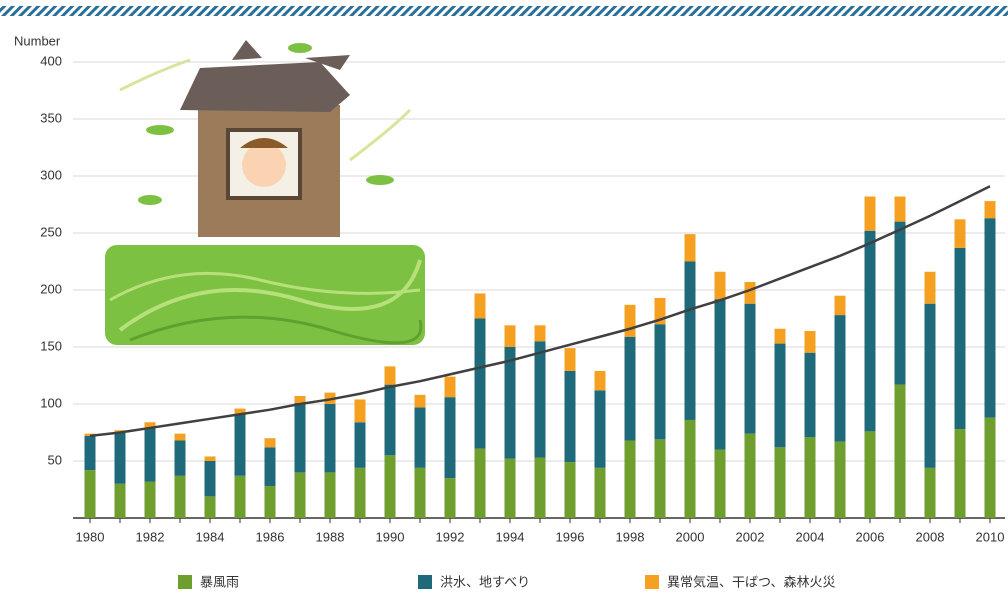 This screenshot has height=603, width=1008. Describe the element at coordinates (510, 536) in the screenshot. I see `x-tick-label: 1994` at that location.